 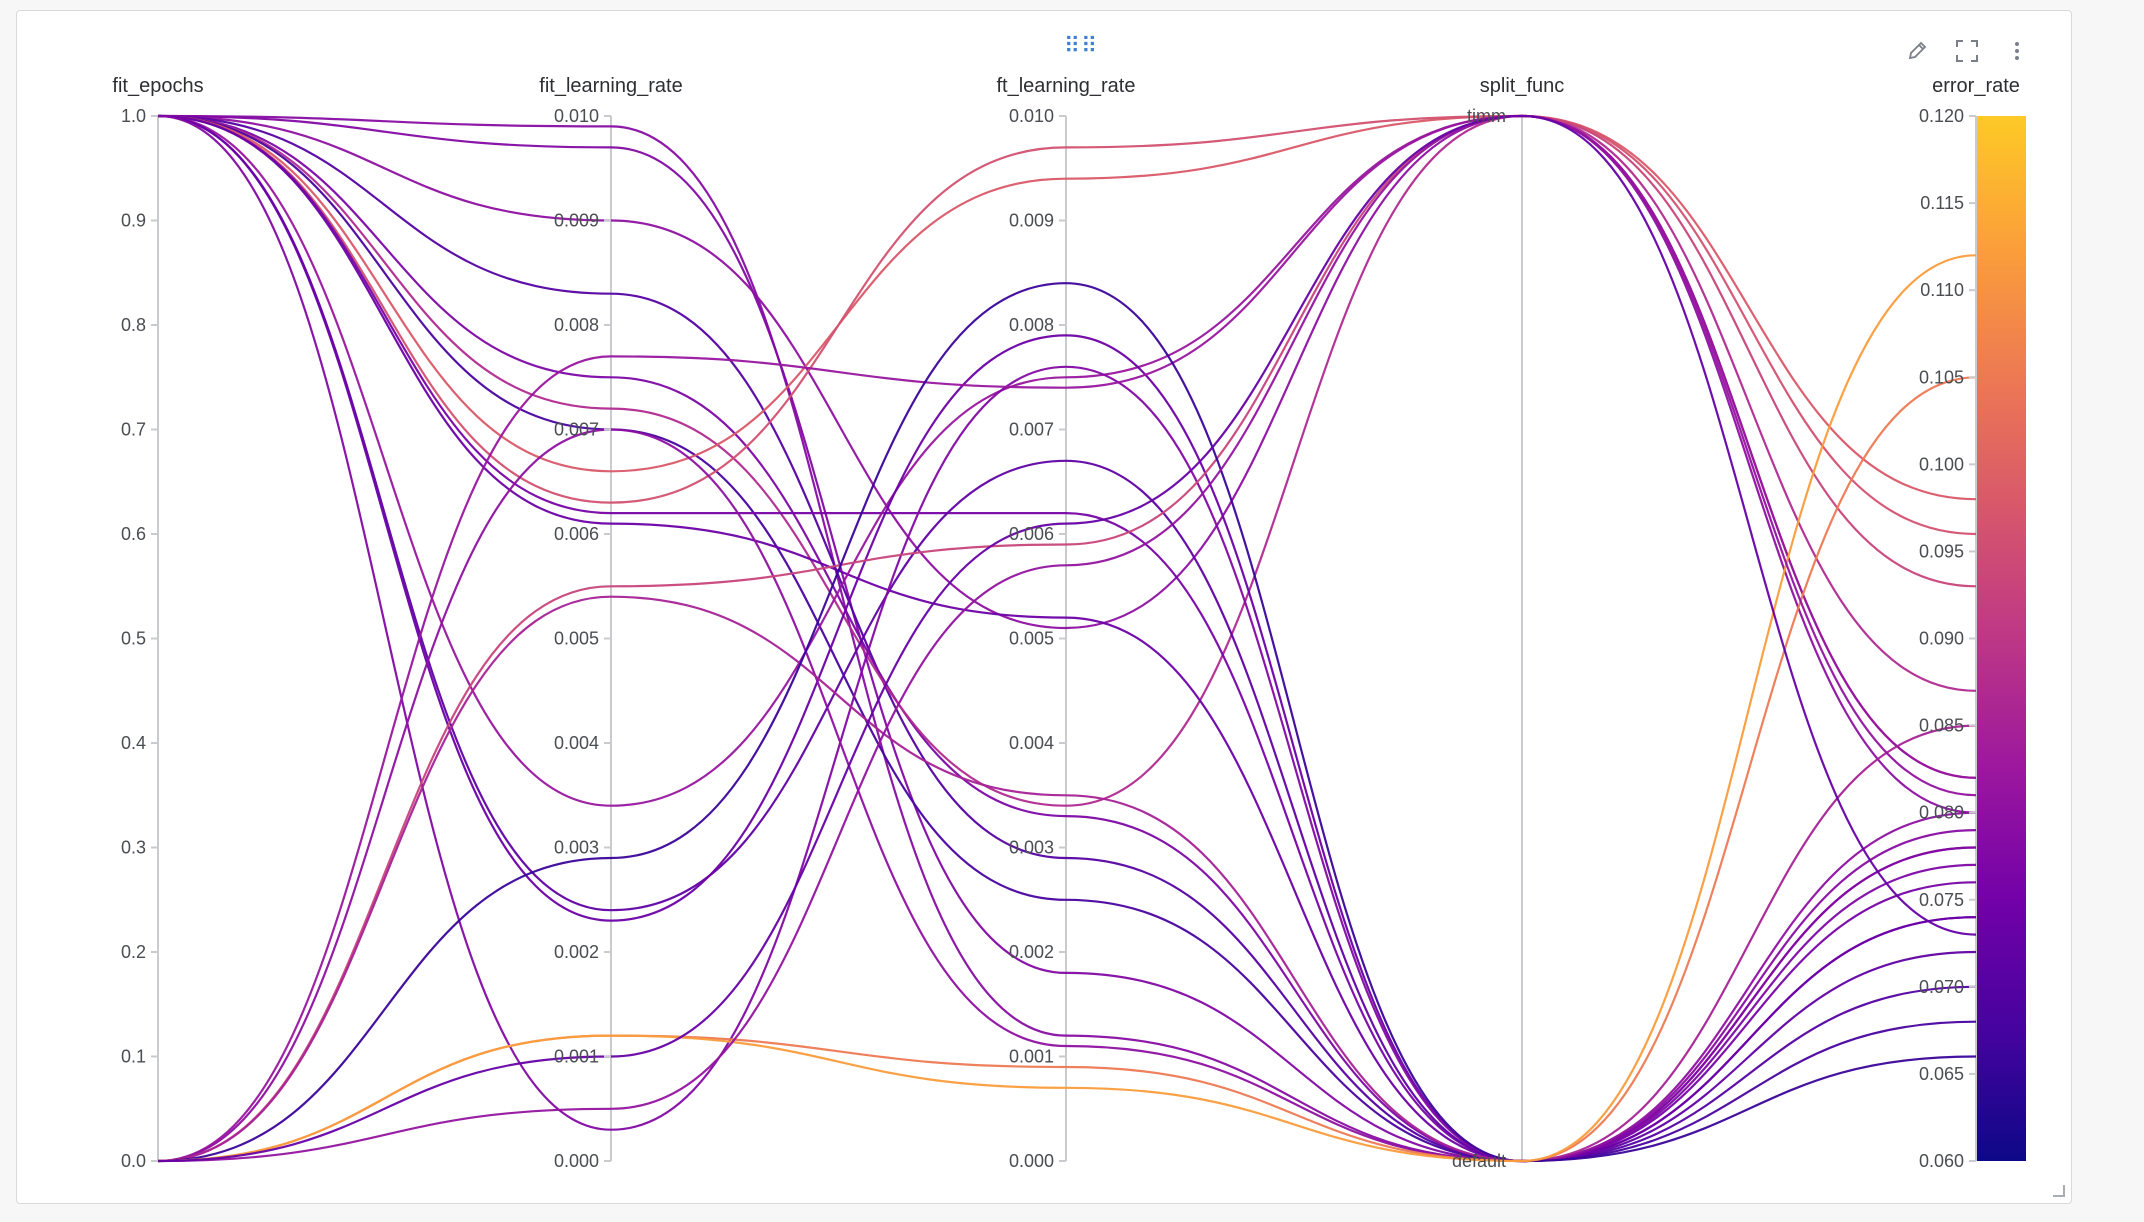 I want to click on tick-label: 0.095, so click(x=1941, y=551).